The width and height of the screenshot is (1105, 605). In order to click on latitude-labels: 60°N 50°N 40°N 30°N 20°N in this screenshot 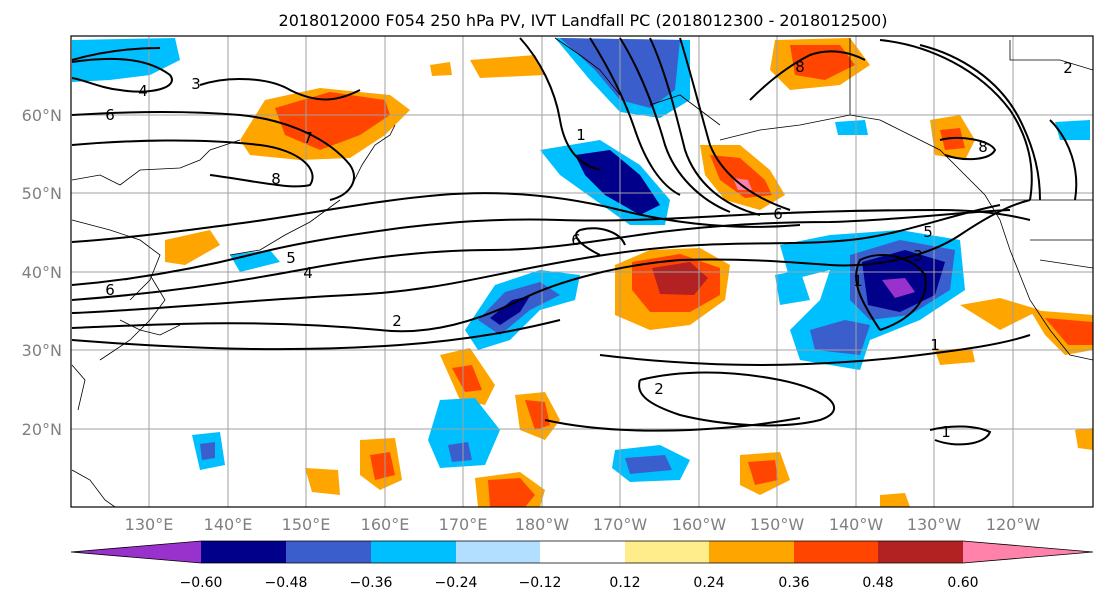, I will do `click(42, 272)`.